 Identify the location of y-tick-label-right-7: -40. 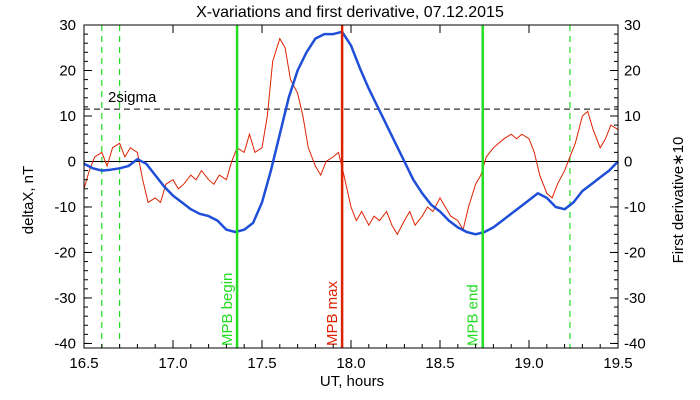
(635, 343).